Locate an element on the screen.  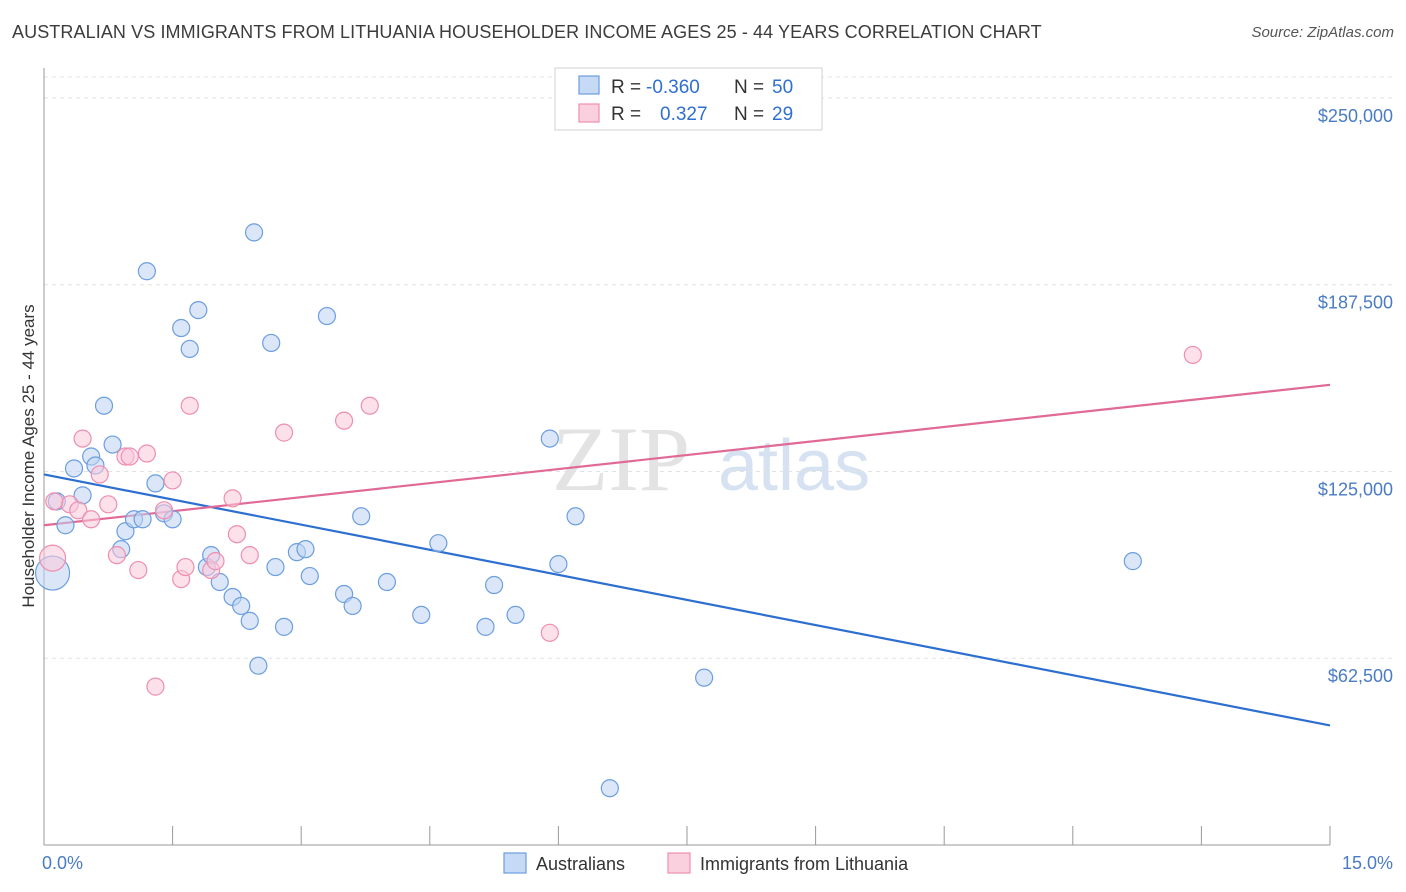
legend-n-value-1: 50 is located at coordinates (782, 87).